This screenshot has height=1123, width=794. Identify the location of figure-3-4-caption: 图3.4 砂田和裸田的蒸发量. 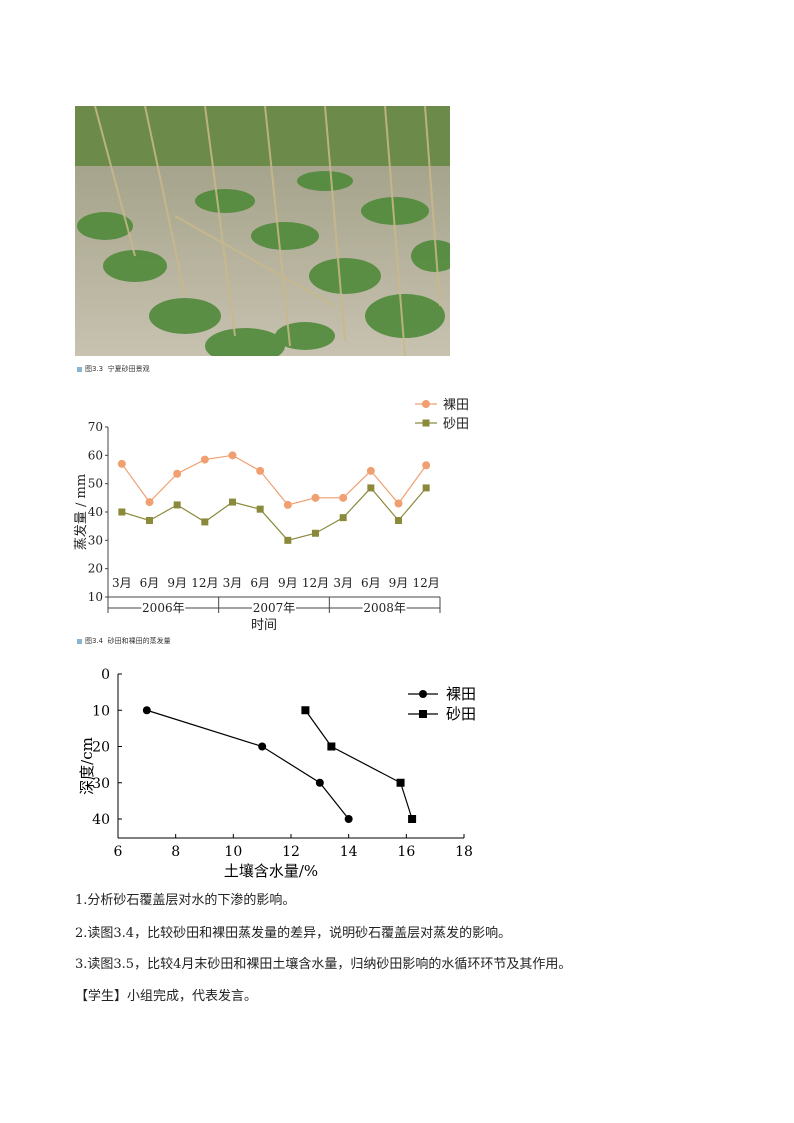
(124, 641).